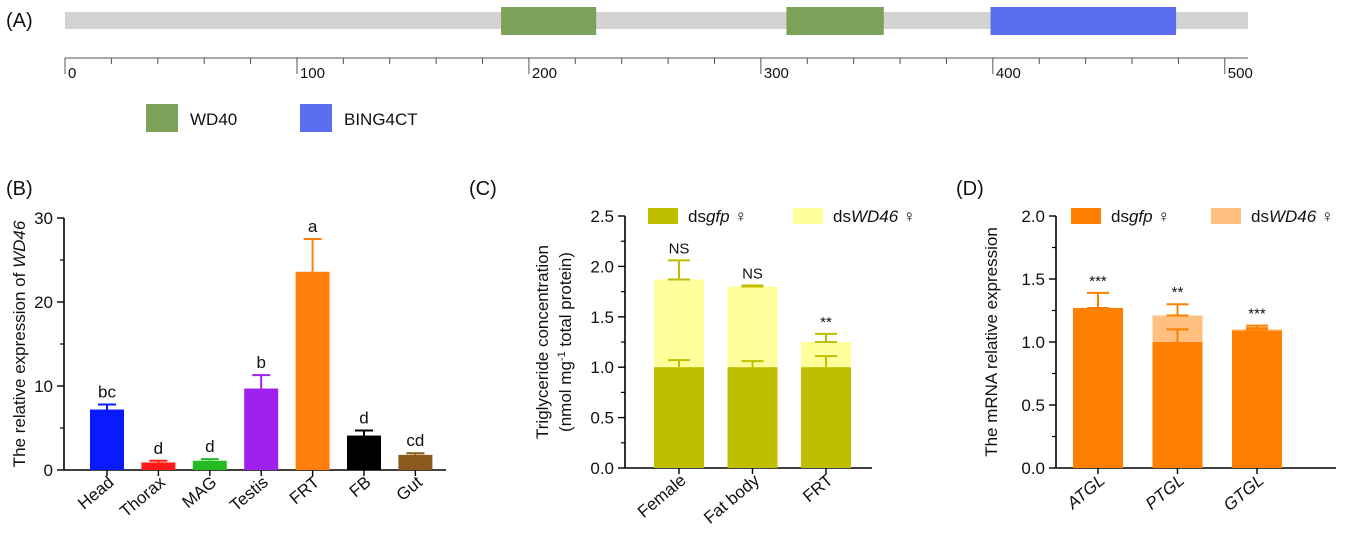 This screenshot has width=1350, height=550. Describe the element at coordinates (43, 386) in the screenshot. I see `y-tick-label: 10` at that location.